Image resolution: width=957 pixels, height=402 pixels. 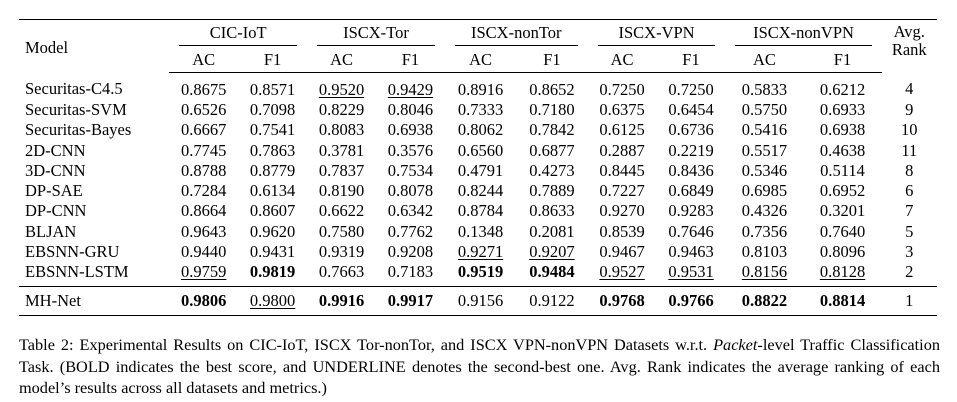 What do you see at coordinates (842, 191) in the screenshot?
I see `score-value: 0.6952` at bounding box center [842, 191].